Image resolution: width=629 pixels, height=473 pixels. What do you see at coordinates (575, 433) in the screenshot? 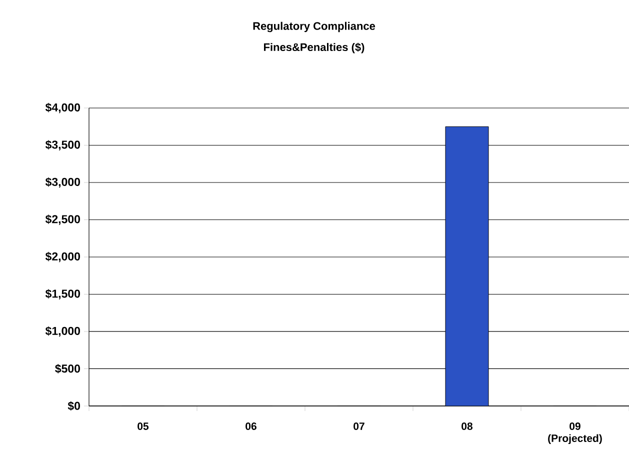
I see `x-tick-label: 09 (Projected)` at bounding box center [575, 433].